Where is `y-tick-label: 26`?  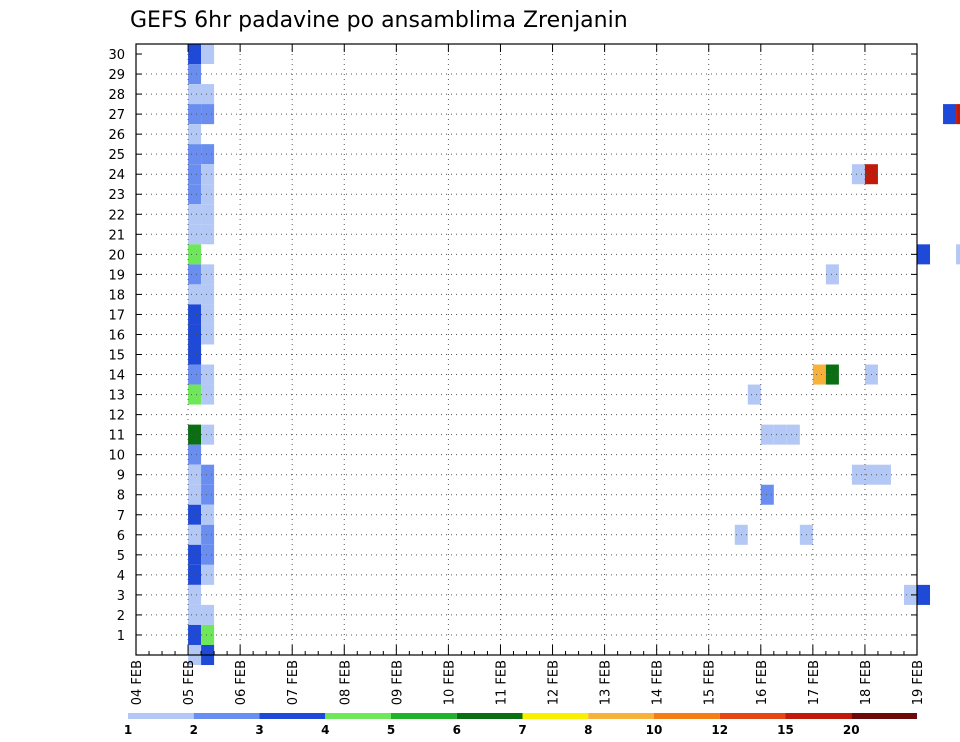 y-tick-label: 26 is located at coordinates (116, 135).